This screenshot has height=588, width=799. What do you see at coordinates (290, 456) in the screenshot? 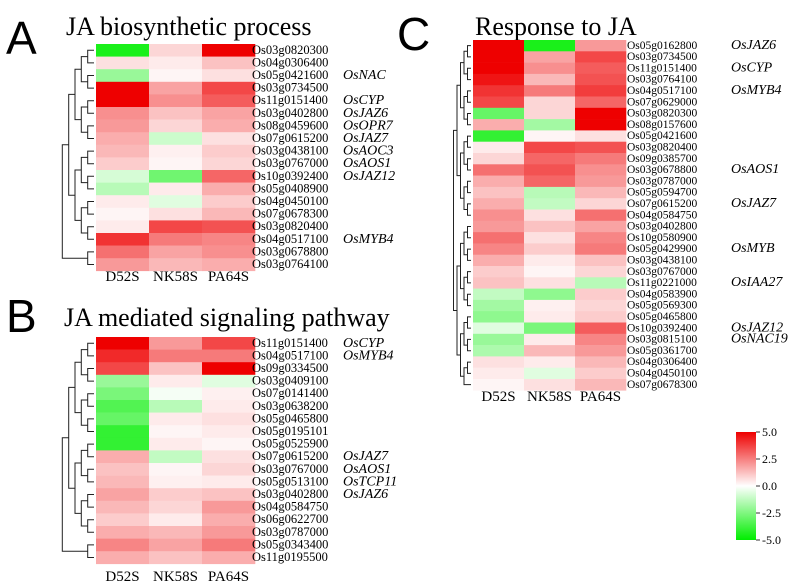
I see `row-label: Os07g0615200` at bounding box center [290, 456].